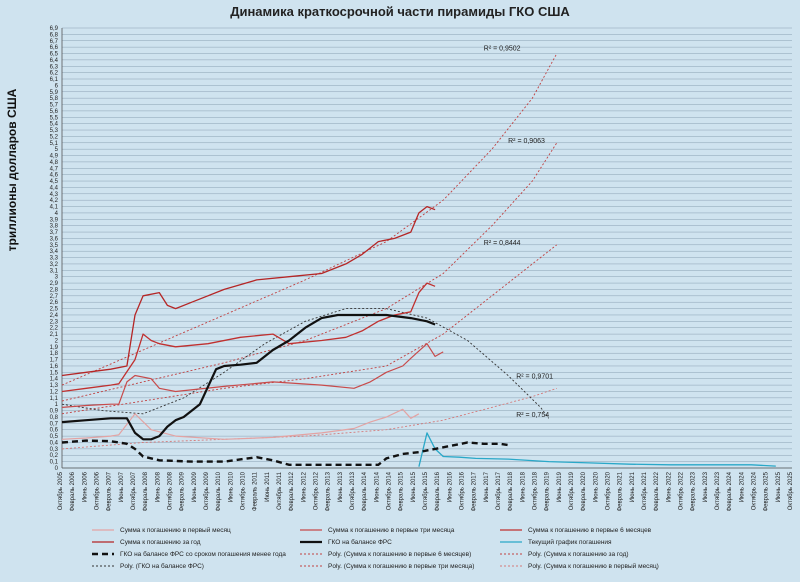 This screenshot has width=800, height=582. I want to click on y-tick-label: 4,9, so click(54, 157).